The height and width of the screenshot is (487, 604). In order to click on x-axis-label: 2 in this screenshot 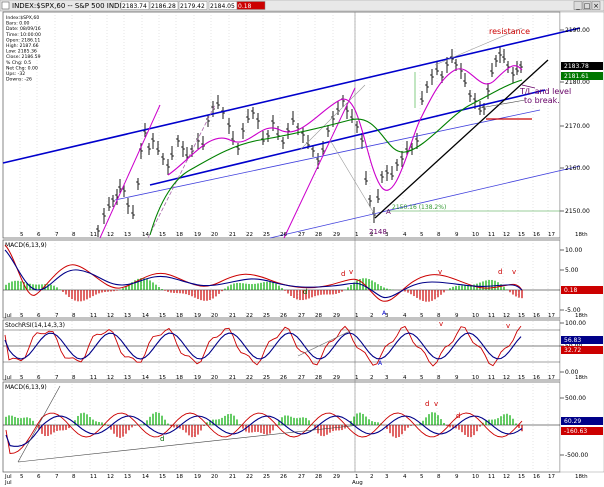, I will do `click(372, 477)`.